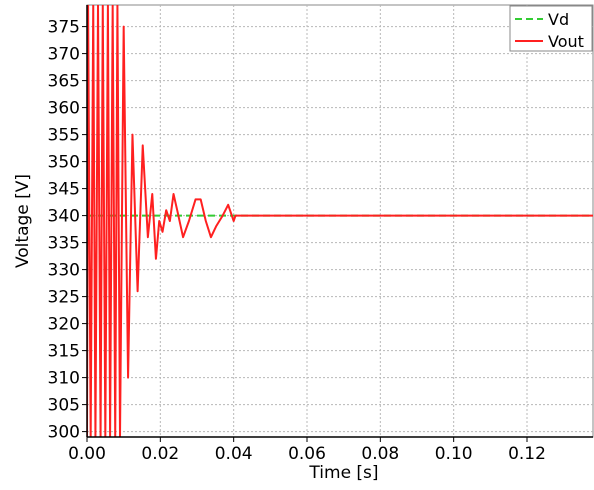 The height and width of the screenshot is (490, 594). Describe the element at coordinates (64, 217) in the screenshot. I see `y-tick-label: 340` at that location.